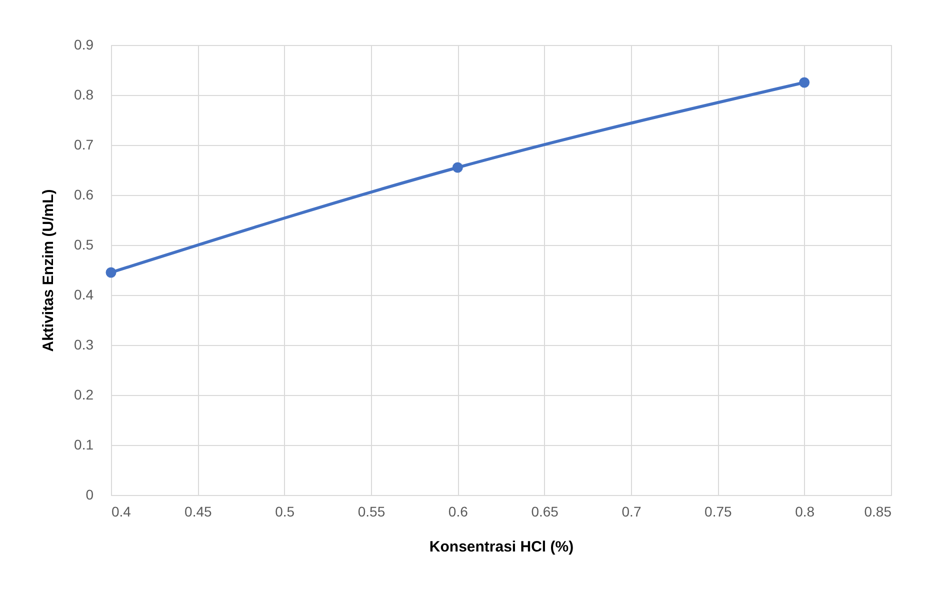 The width and height of the screenshot is (936, 597). I want to click on y-tick-label: 0.9, so click(84, 44).